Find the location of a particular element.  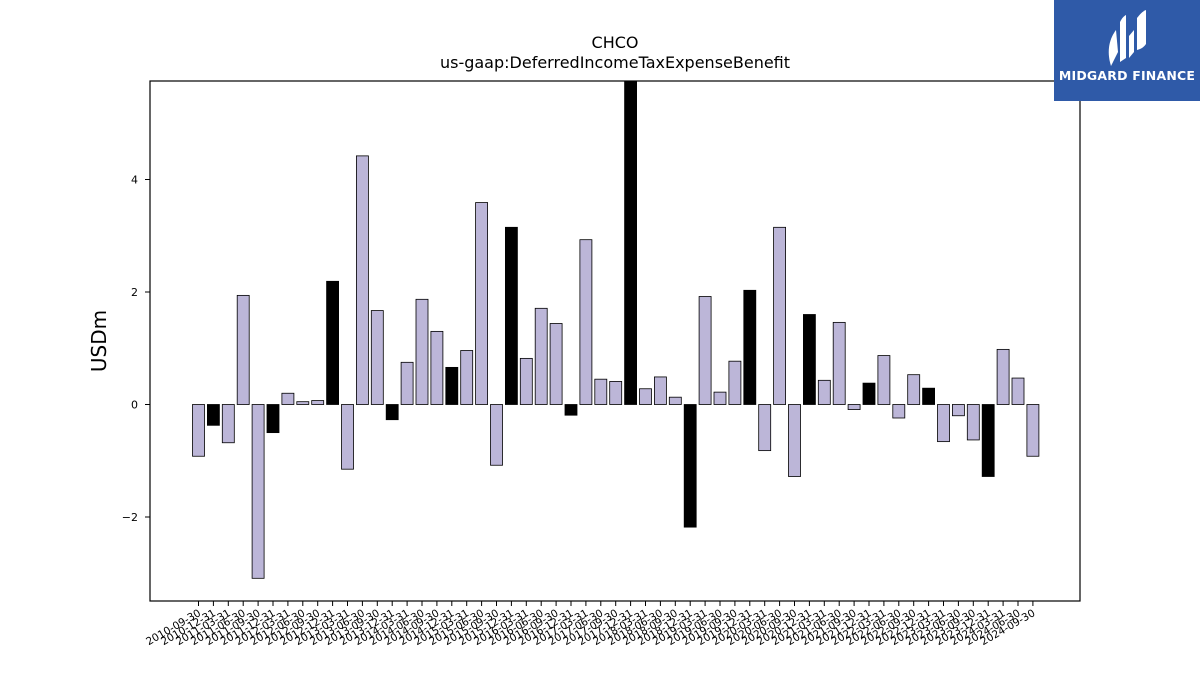

y-tick-label: 2 is located at coordinates (134, 292).